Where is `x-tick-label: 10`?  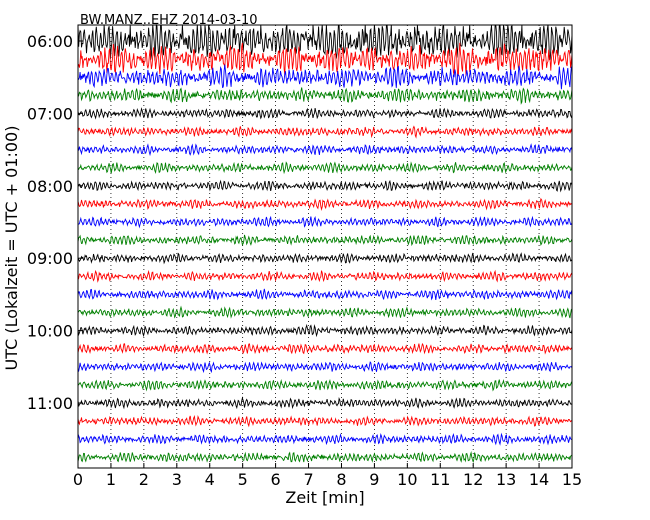 x-tick-label: 10 is located at coordinates (407, 479).